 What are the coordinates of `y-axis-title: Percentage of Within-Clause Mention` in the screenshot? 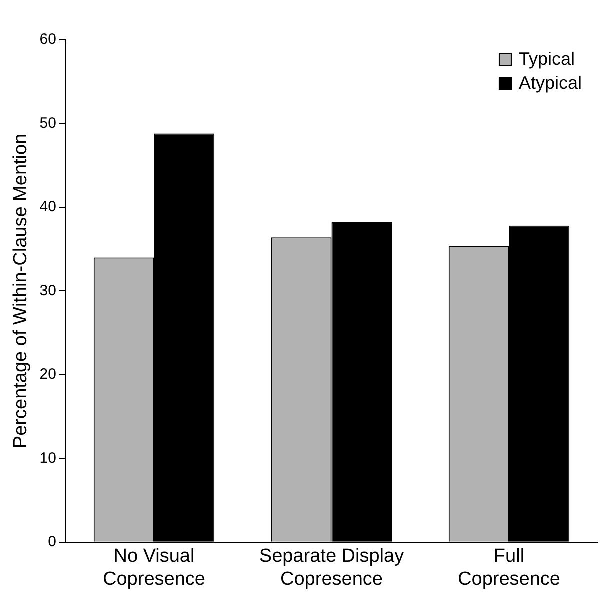 It's located at (21, 291).